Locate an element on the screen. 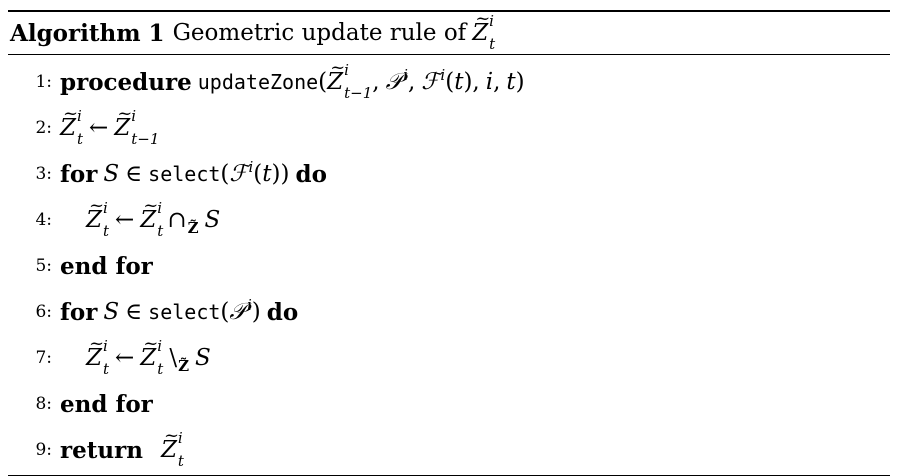  algorithm-line-2: 2: Z ~ i t ← Z ~ i t−1 is located at coordinates (449, 127).